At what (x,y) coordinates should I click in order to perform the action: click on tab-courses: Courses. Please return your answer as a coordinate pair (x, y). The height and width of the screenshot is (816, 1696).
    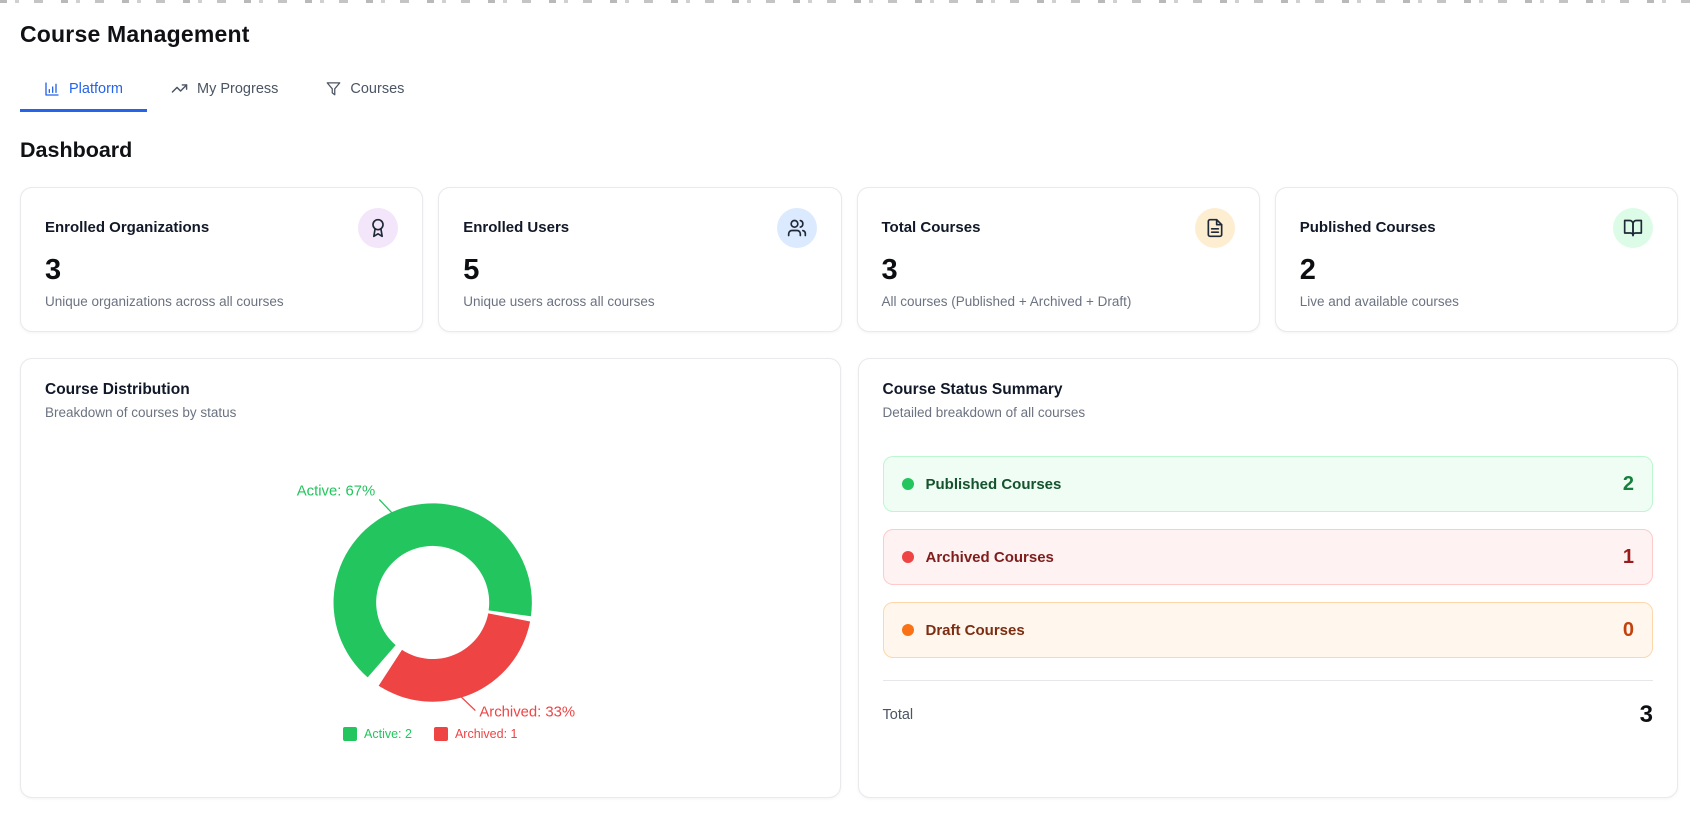
    Looking at the image, I should click on (365, 92).